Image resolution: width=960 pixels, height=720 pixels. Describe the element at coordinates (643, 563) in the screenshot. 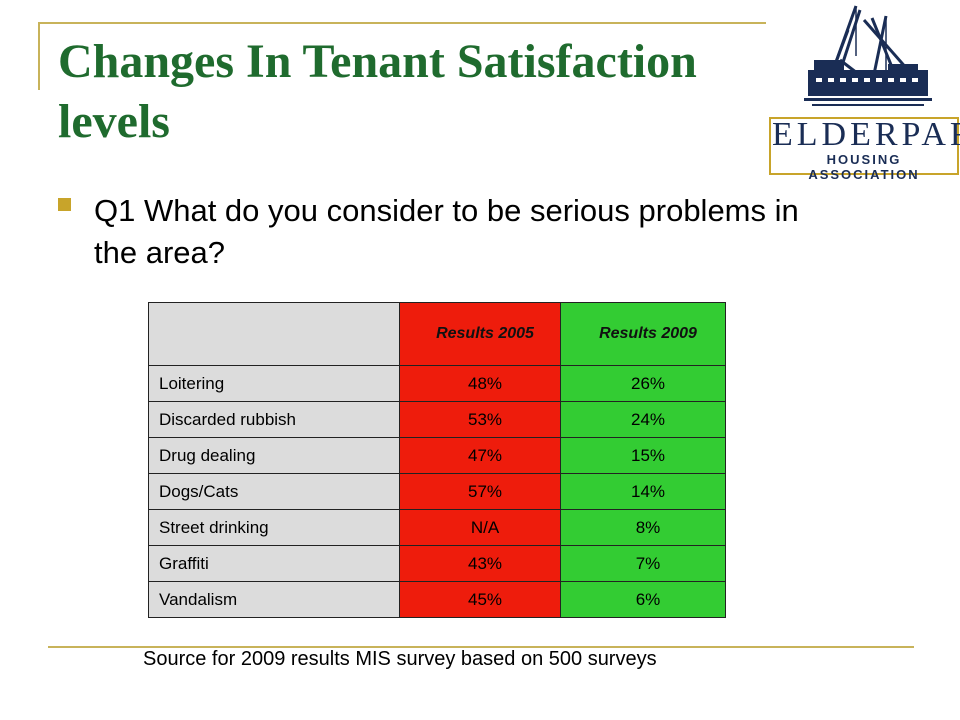

I see `value-2009: 7%` at that location.